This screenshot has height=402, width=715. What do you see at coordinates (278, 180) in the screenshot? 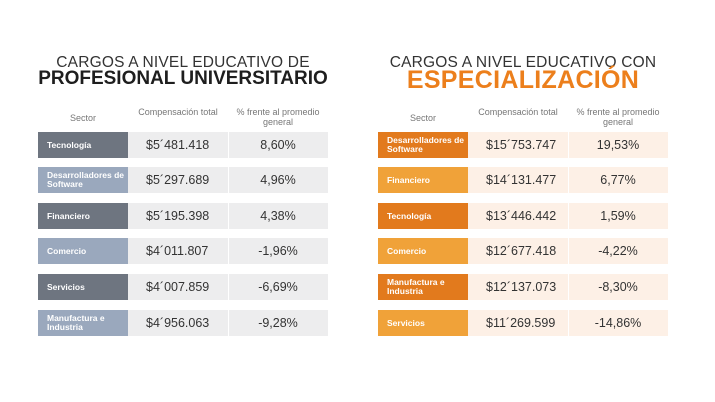
I see `percent-value: 4,96%` at bounding box center [278, 180].